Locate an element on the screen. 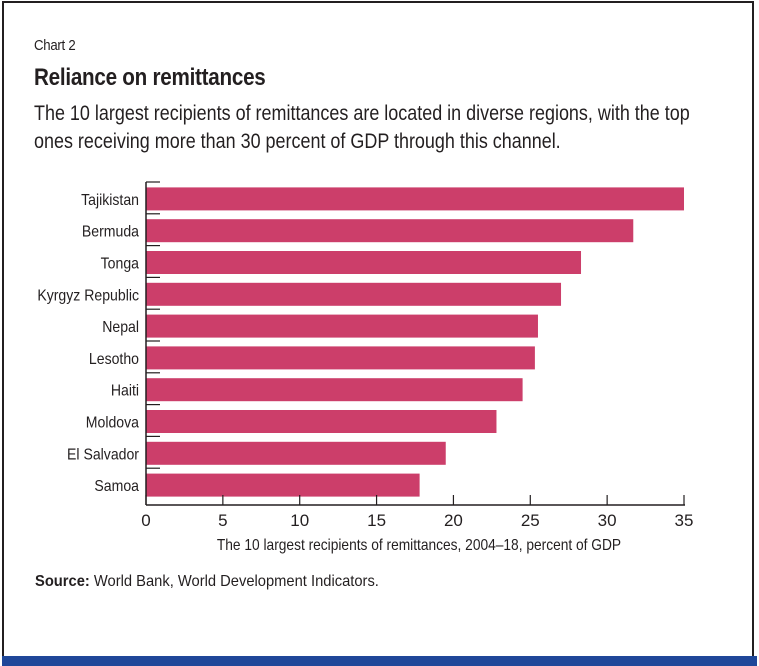 This screenshot has height=666, width=759. bar-el-salvador is located at coordinates (296, 453).